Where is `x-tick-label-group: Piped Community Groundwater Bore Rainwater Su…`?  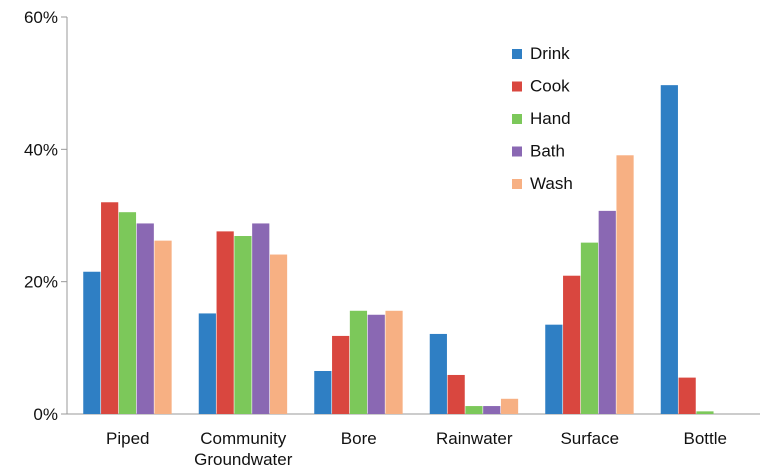 x-tick-label-group: Piped Community Groundwater Bore Rainwater Su… is located at coordinates (416, 449).